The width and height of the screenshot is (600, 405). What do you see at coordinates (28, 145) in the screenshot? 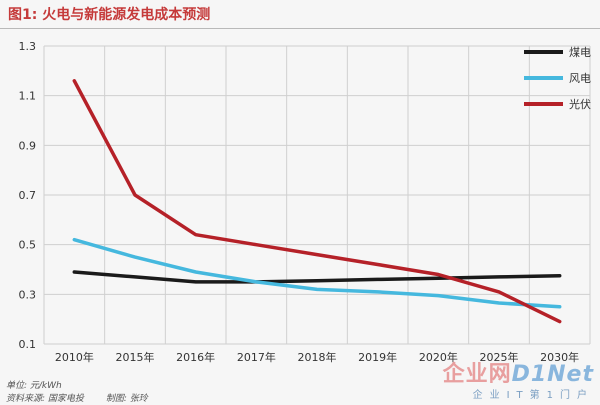
I see `y-tick-label: 0.9` at bounding box center [28, 145].